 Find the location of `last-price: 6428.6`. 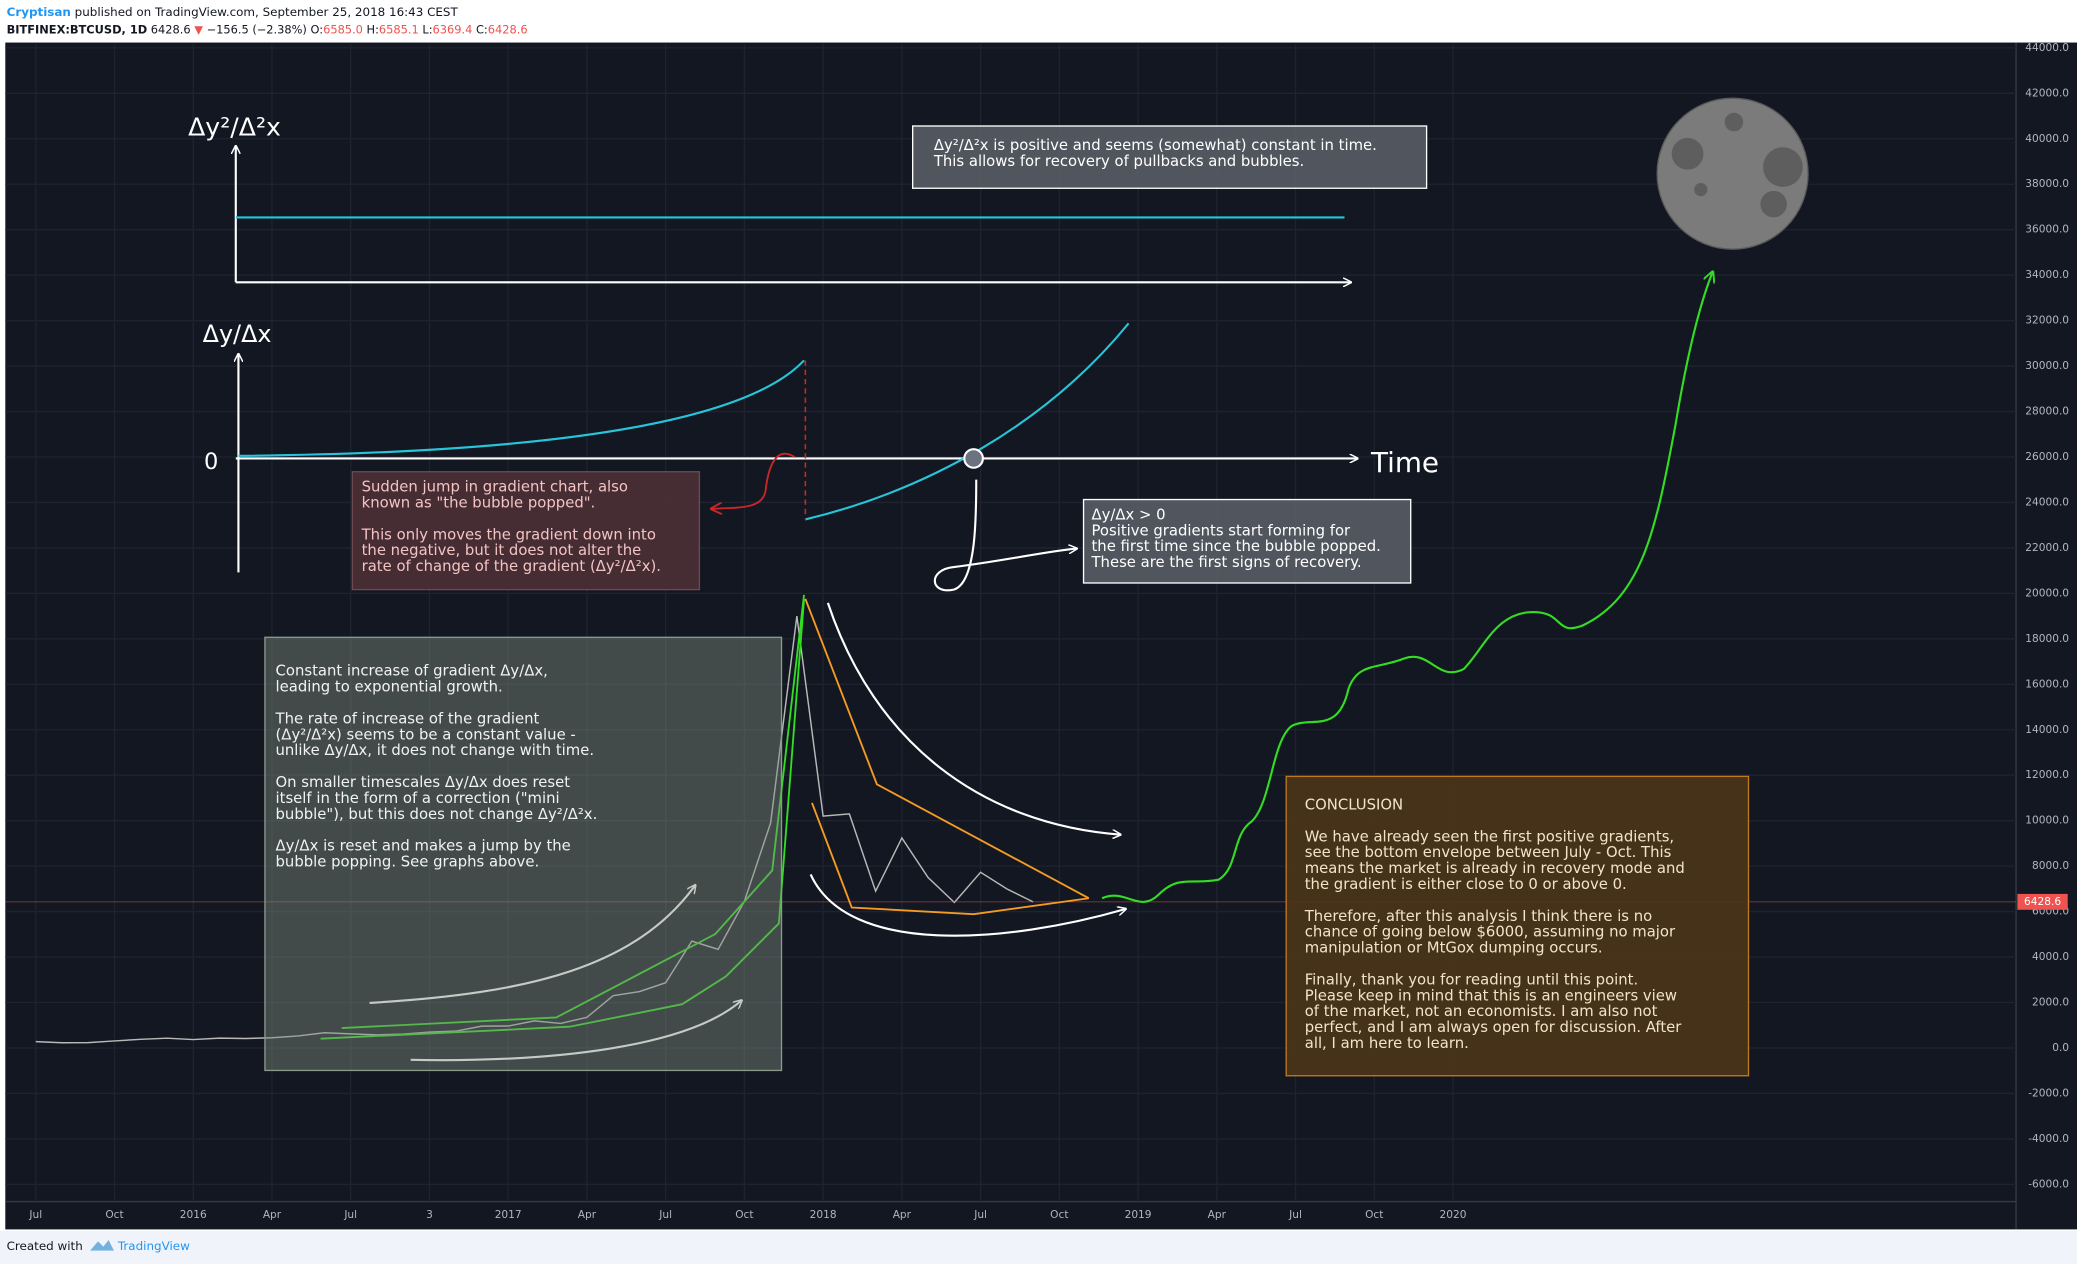

last-price: 6428.6 is located at coordinates (171, 29).